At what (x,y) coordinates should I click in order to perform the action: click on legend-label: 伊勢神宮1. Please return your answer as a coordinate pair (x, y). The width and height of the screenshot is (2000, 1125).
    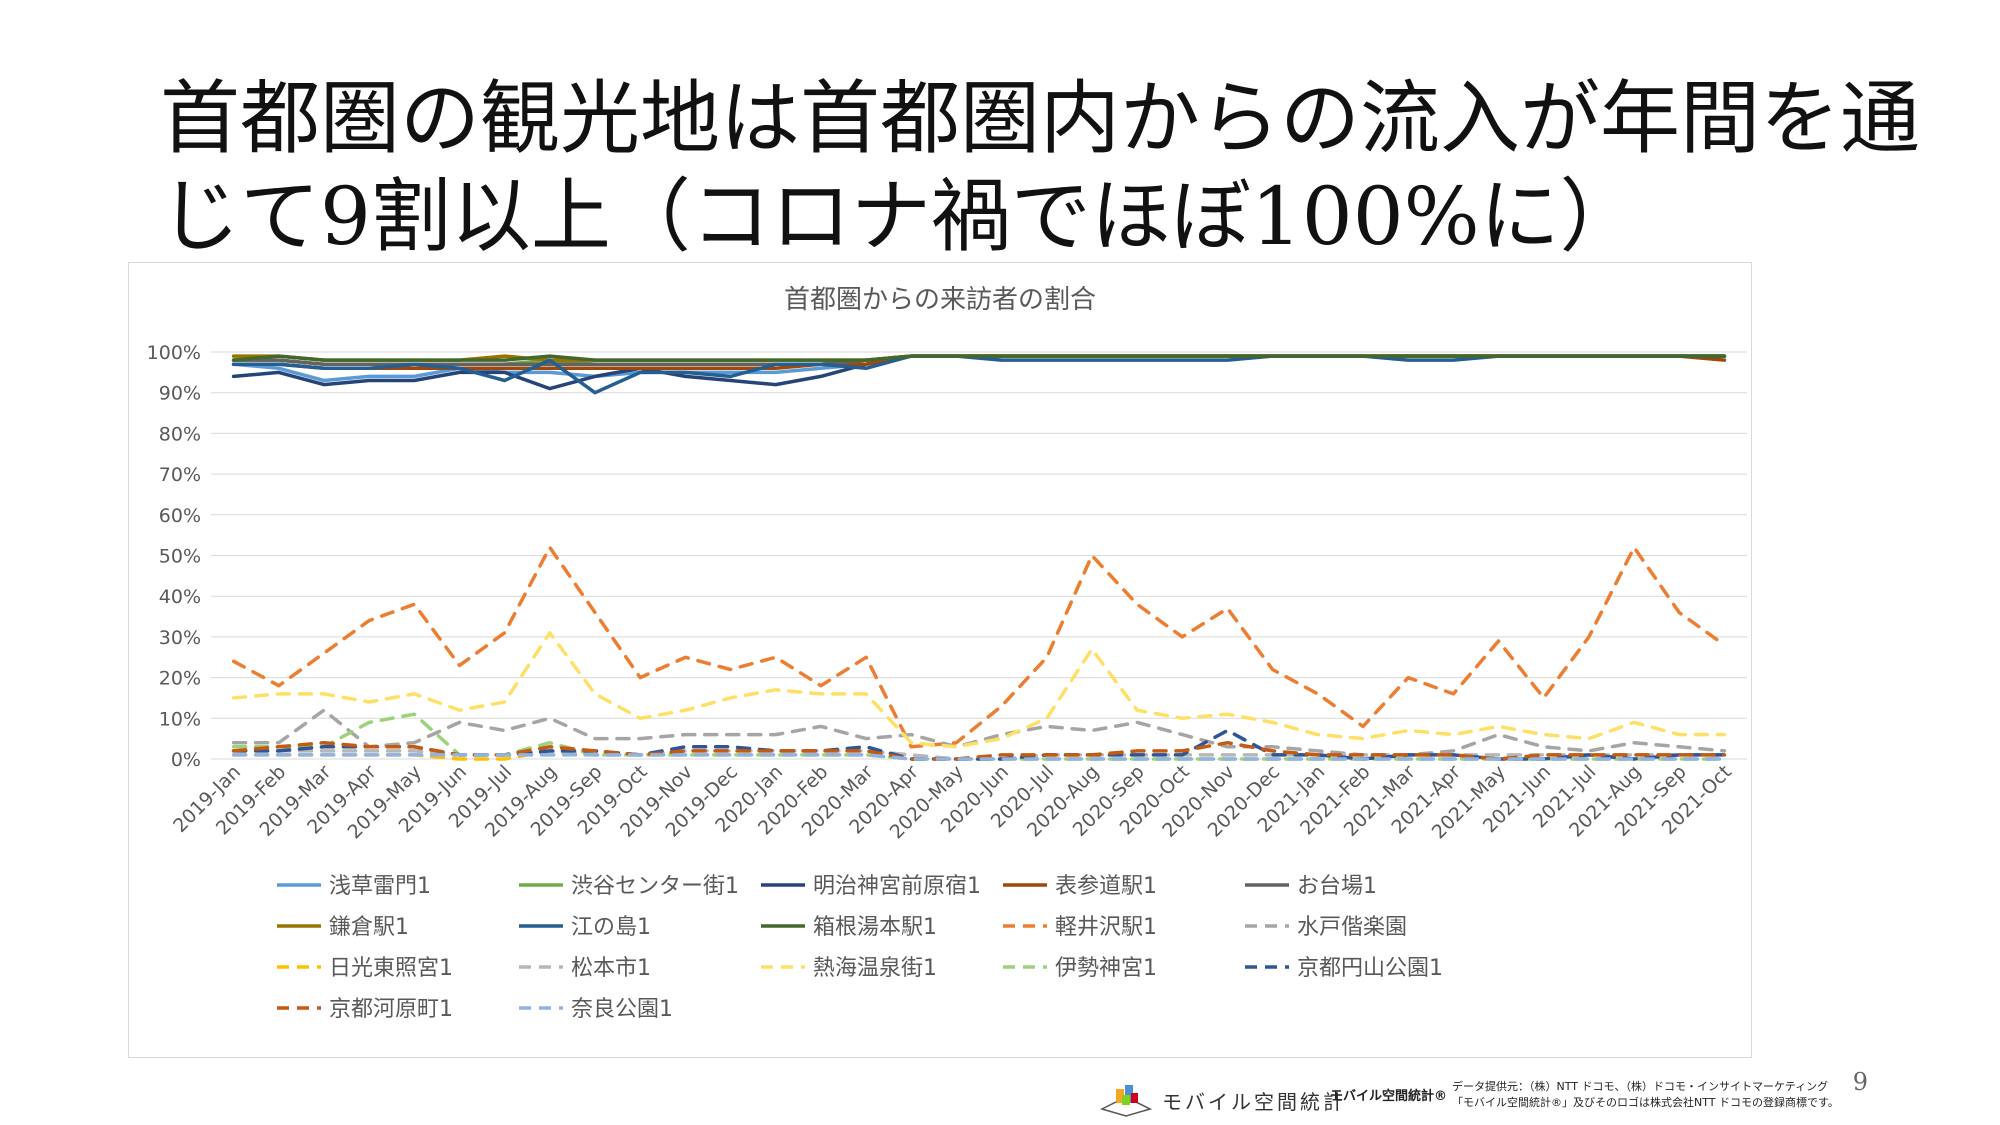
    Looking at the image, I should click on (1106, 968).